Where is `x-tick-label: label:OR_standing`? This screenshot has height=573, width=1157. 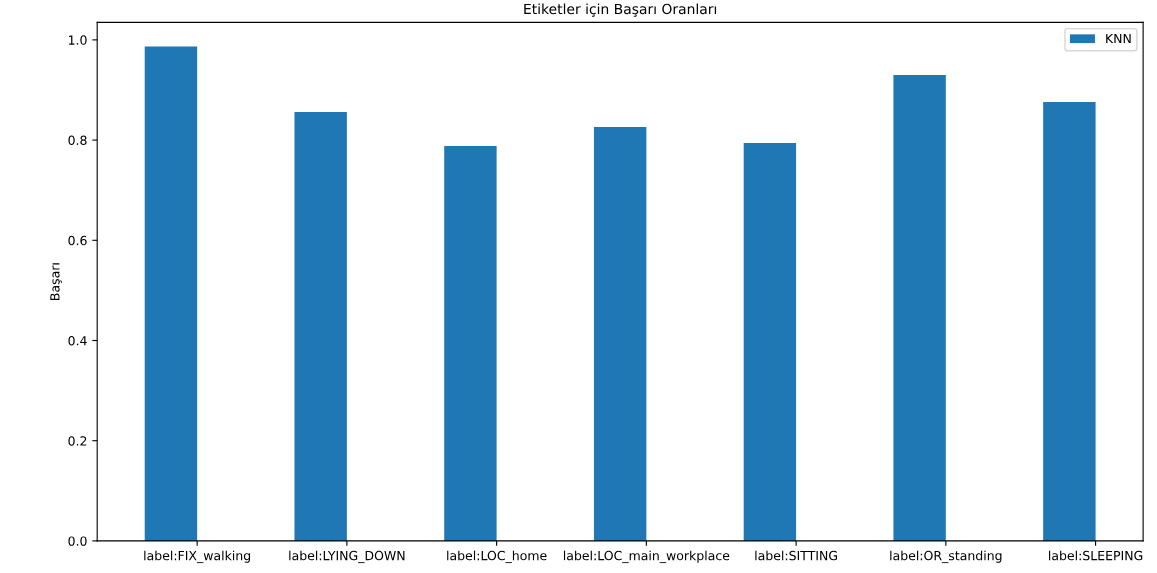
x-tick-label: label:OR_standing is located at coordinates (946, 557).